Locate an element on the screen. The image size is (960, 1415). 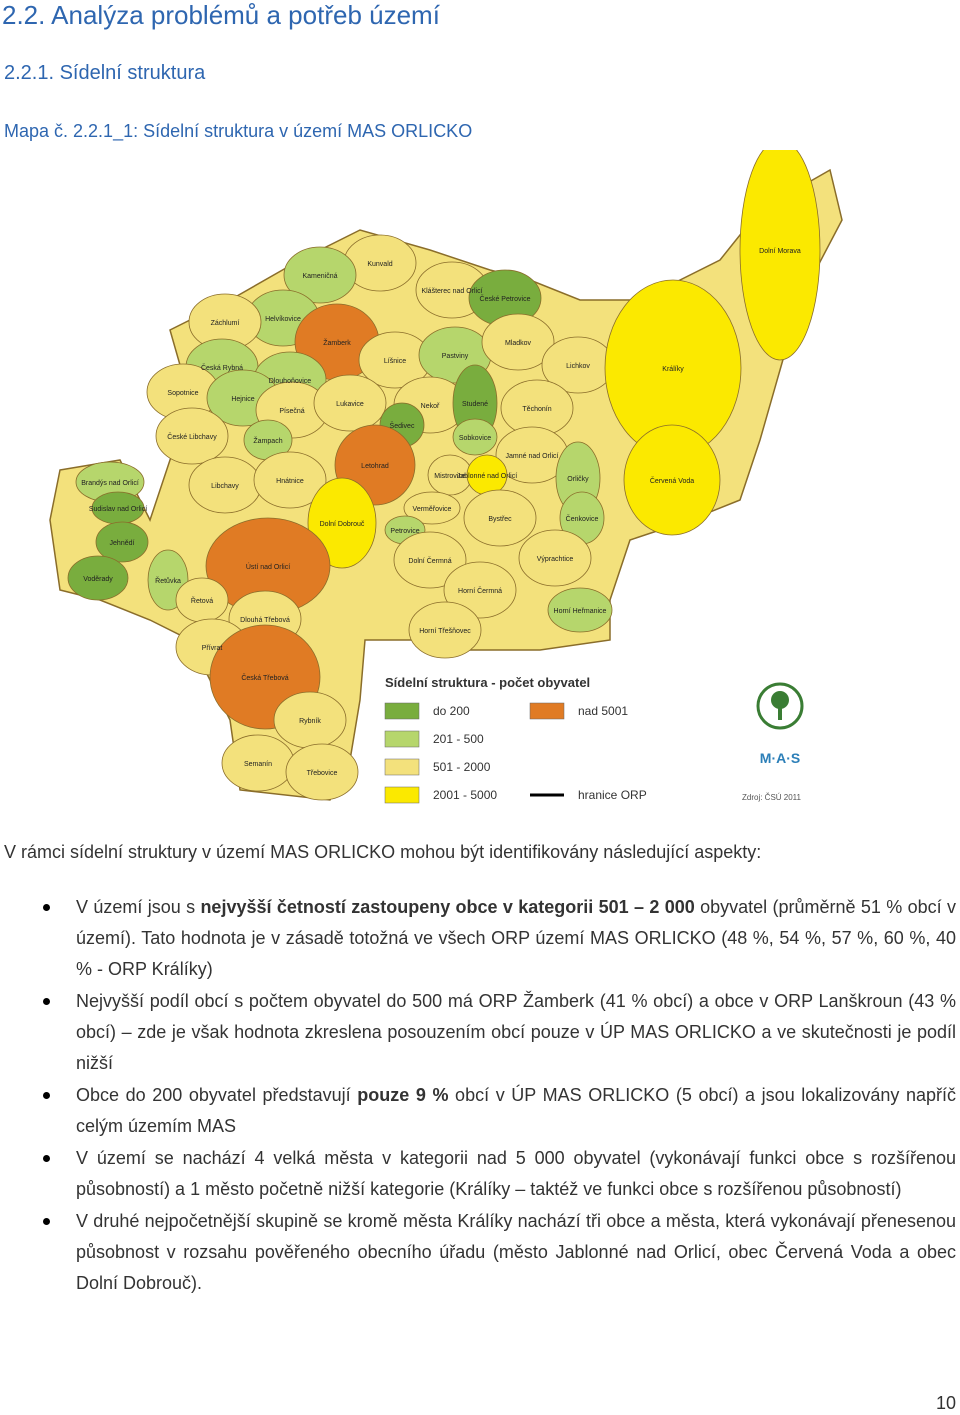
municipality-label: Brandýs nad Orlicí is located at coordinates (110, 483).